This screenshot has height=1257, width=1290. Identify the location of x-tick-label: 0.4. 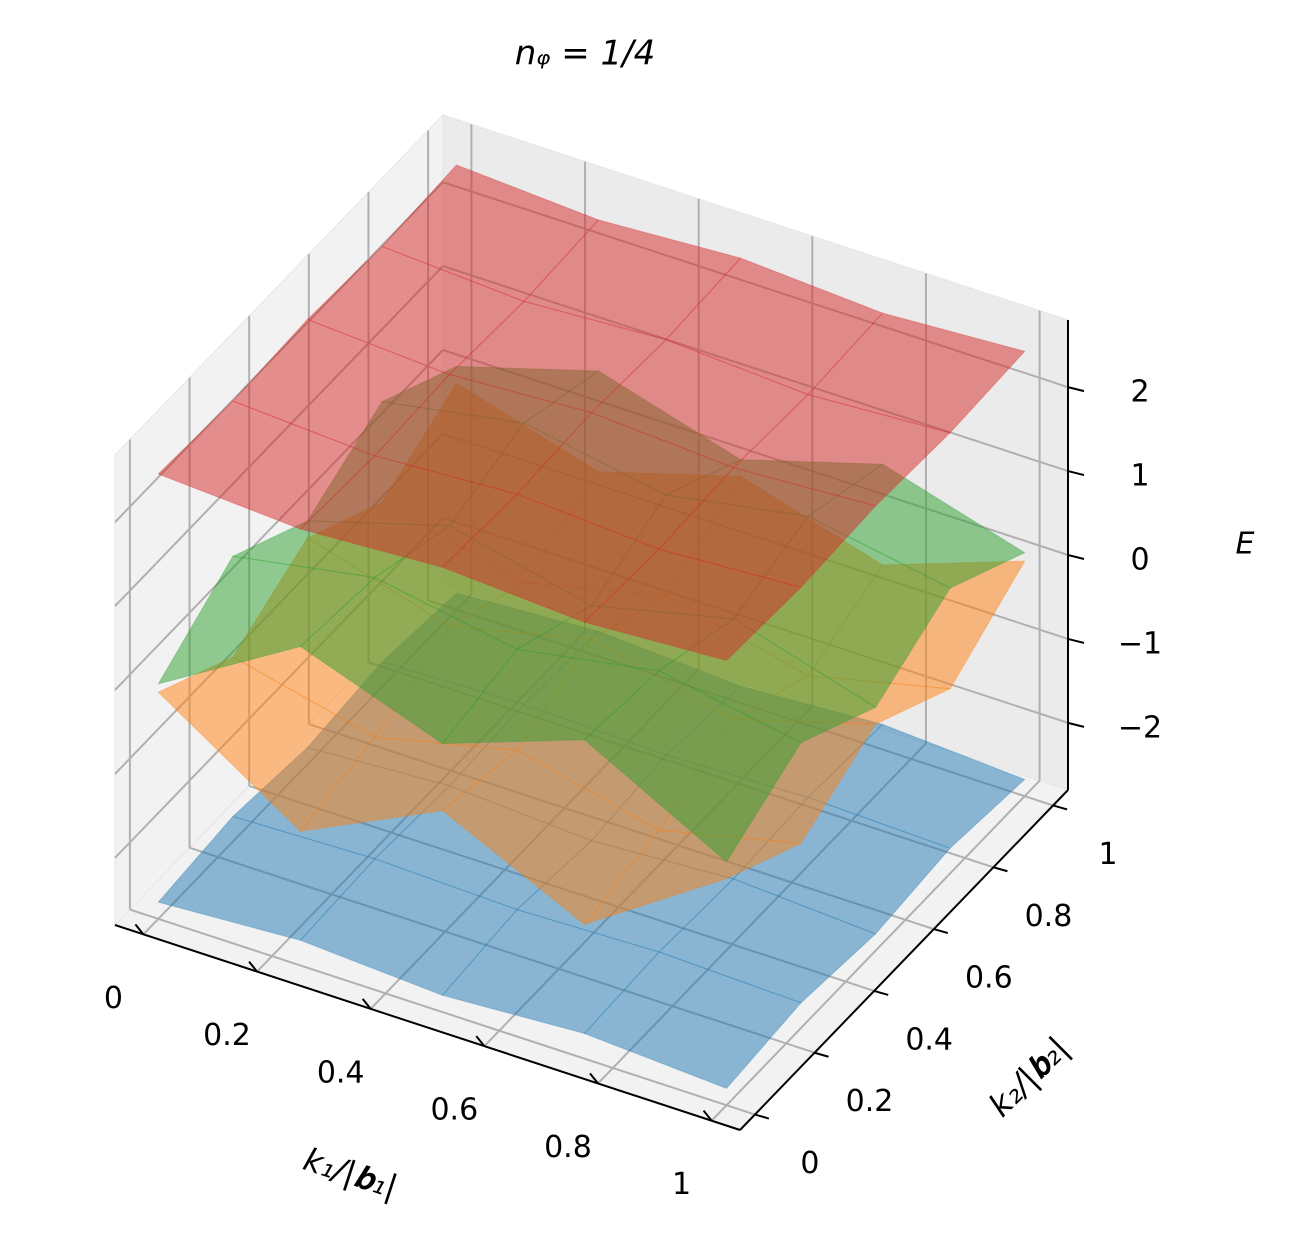
(341, 1072).